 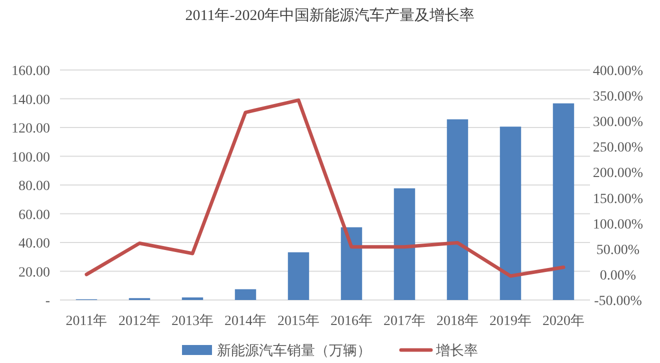 What do you see at coordinates (31, 100) in the screenshot?
I see `y-tick-label: 140.00` at bounding box center [31, 100].